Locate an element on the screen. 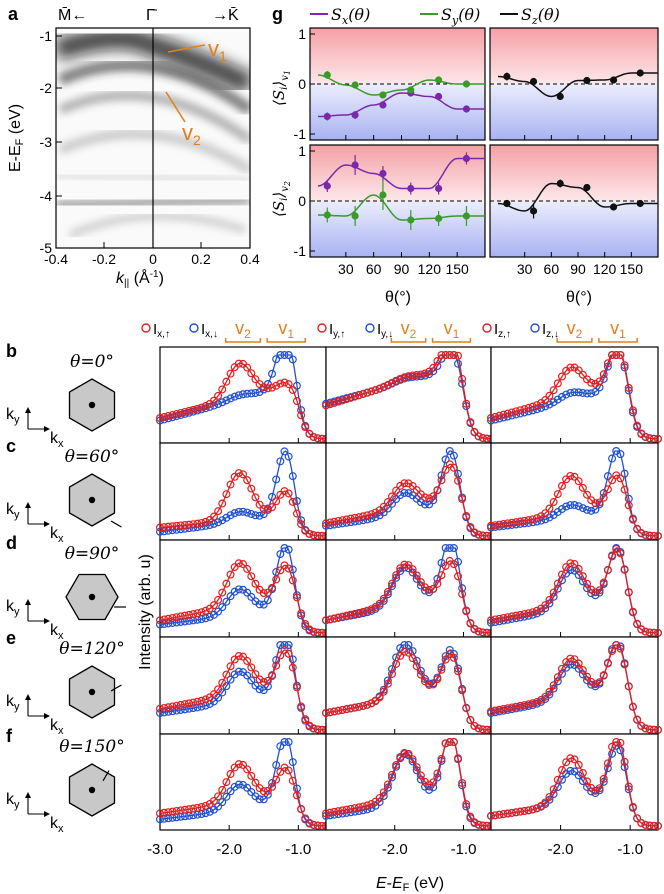  g-xtick-label: 60 is located at coordinates (552, 269).